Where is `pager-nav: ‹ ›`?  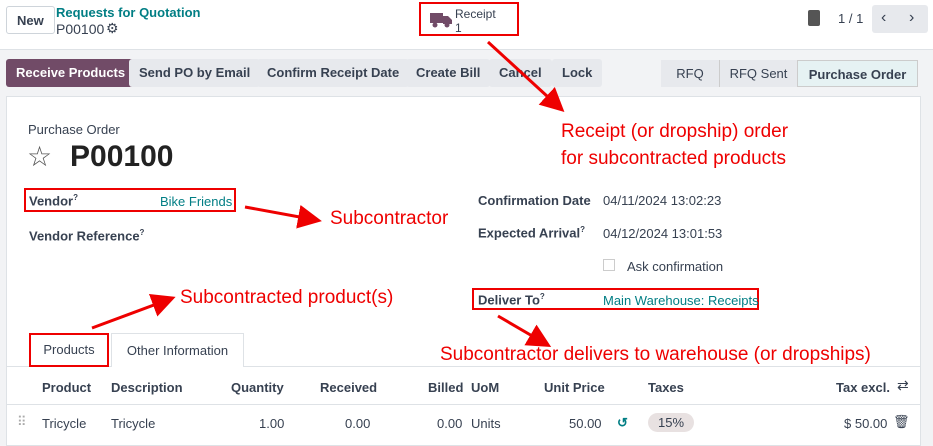
pager-nav: ‹ › is located at coordinates (900, 19).